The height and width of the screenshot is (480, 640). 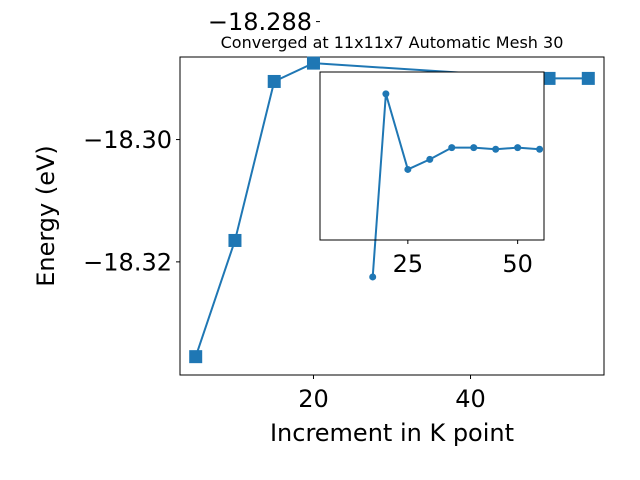 I want to click on inset-x-tick-label: 25, so click(x=408, y=264).